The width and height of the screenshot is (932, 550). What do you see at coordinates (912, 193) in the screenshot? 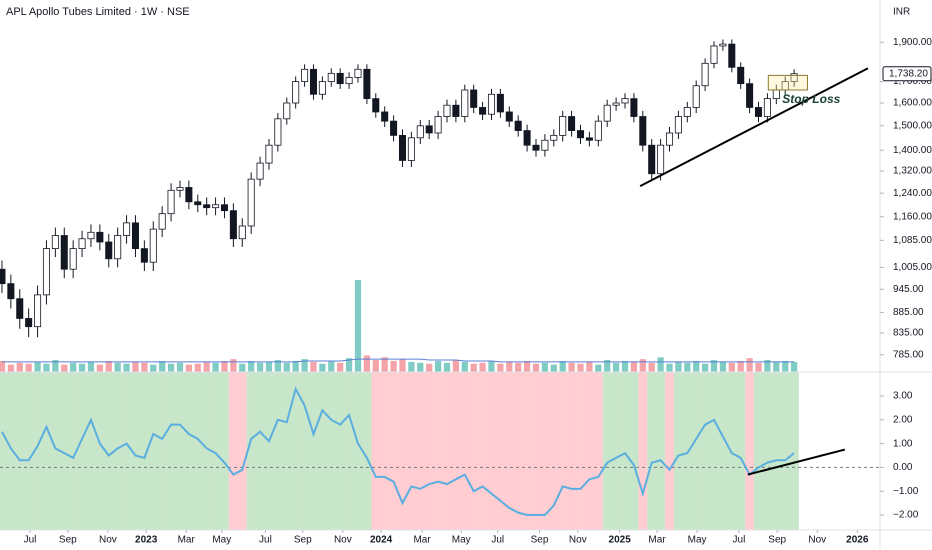
I see `y-tick-label: 1,240.00` at bounding box center [912, 193].